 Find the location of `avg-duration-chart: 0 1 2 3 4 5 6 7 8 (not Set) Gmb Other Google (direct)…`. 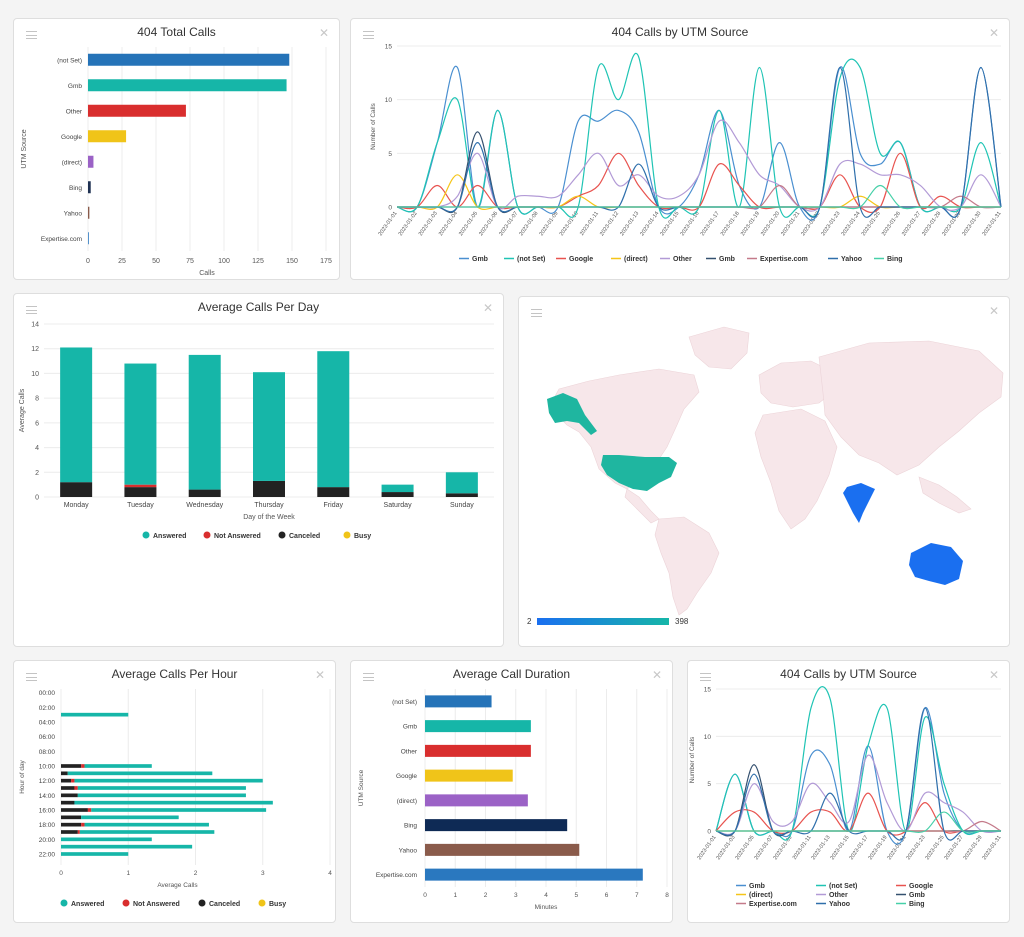

avg-duration-chart: 0 1 2 3 4 5 6 7 8 (not Set) Gmb Other Google (direct)… is located at coordinates (513, 800).